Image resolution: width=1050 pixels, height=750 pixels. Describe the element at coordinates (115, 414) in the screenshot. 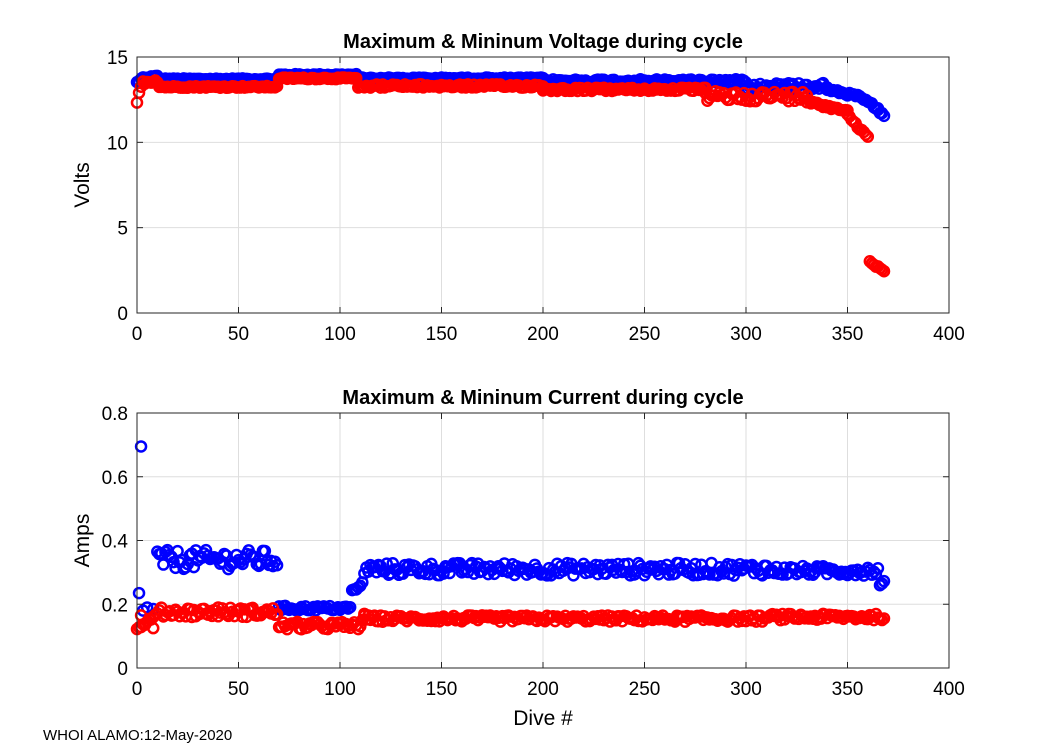

I see `y-tick-label: 0.8` at that location.